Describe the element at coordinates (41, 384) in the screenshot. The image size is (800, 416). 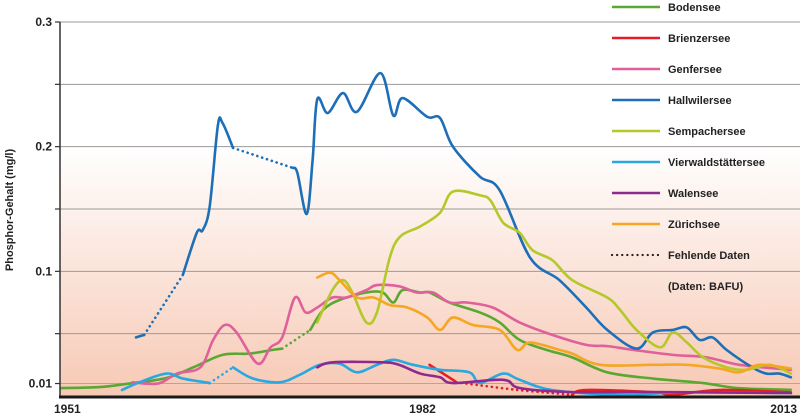
I see `y-tick-label: 0.01` at that location.